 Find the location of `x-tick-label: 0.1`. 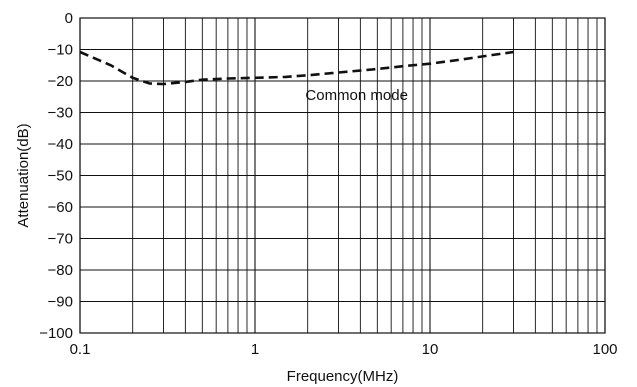

x-tick-label: 0.1 is located at coordinates (80, 349).